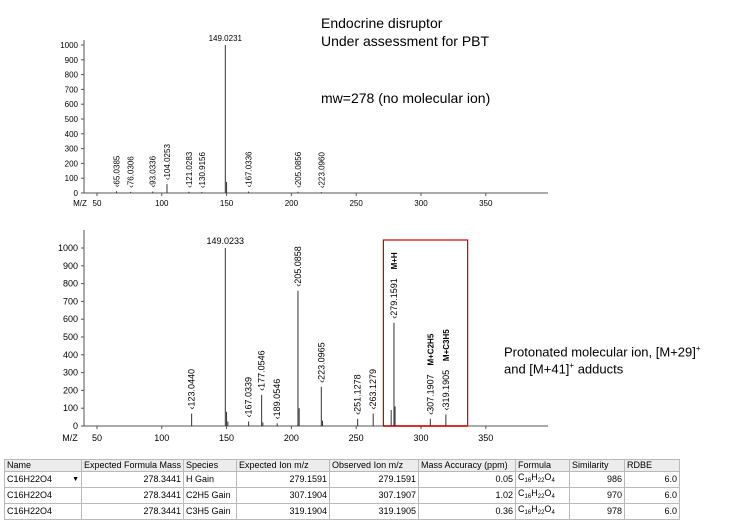 Image resolution: width=729 pixels, height=520 pixels. What do you see at coordinates (321, 362) in the screenshot?
I see `bottom-peak-label-223.0965: ‹223.0965` at bounding box center [321, 362].